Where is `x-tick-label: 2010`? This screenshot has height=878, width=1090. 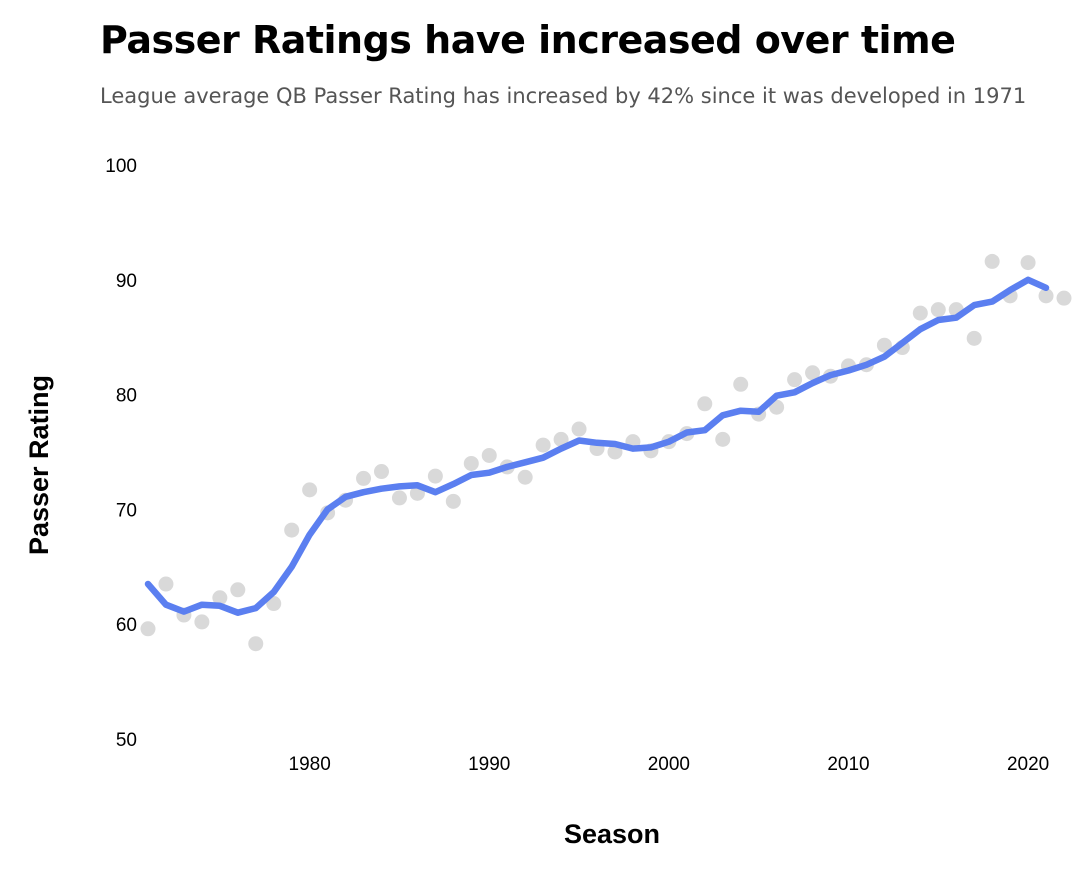 x-tick-label: 2010 is located at coordinates (848, 764).